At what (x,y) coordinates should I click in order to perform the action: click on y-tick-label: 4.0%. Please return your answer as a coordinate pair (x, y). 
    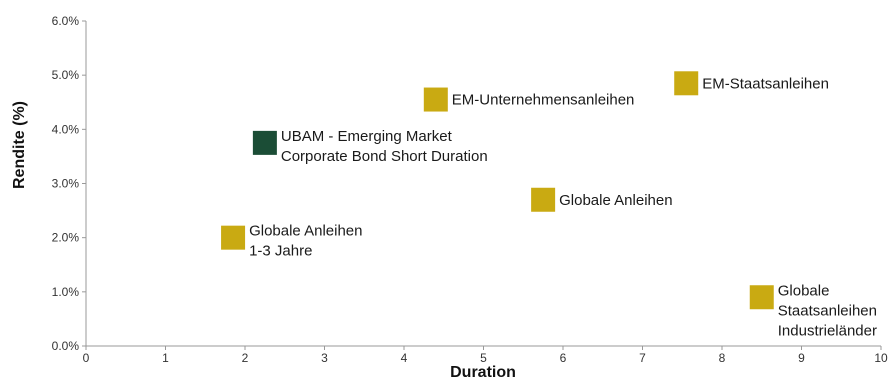
    Looking at the image, I should click on (66, 129).